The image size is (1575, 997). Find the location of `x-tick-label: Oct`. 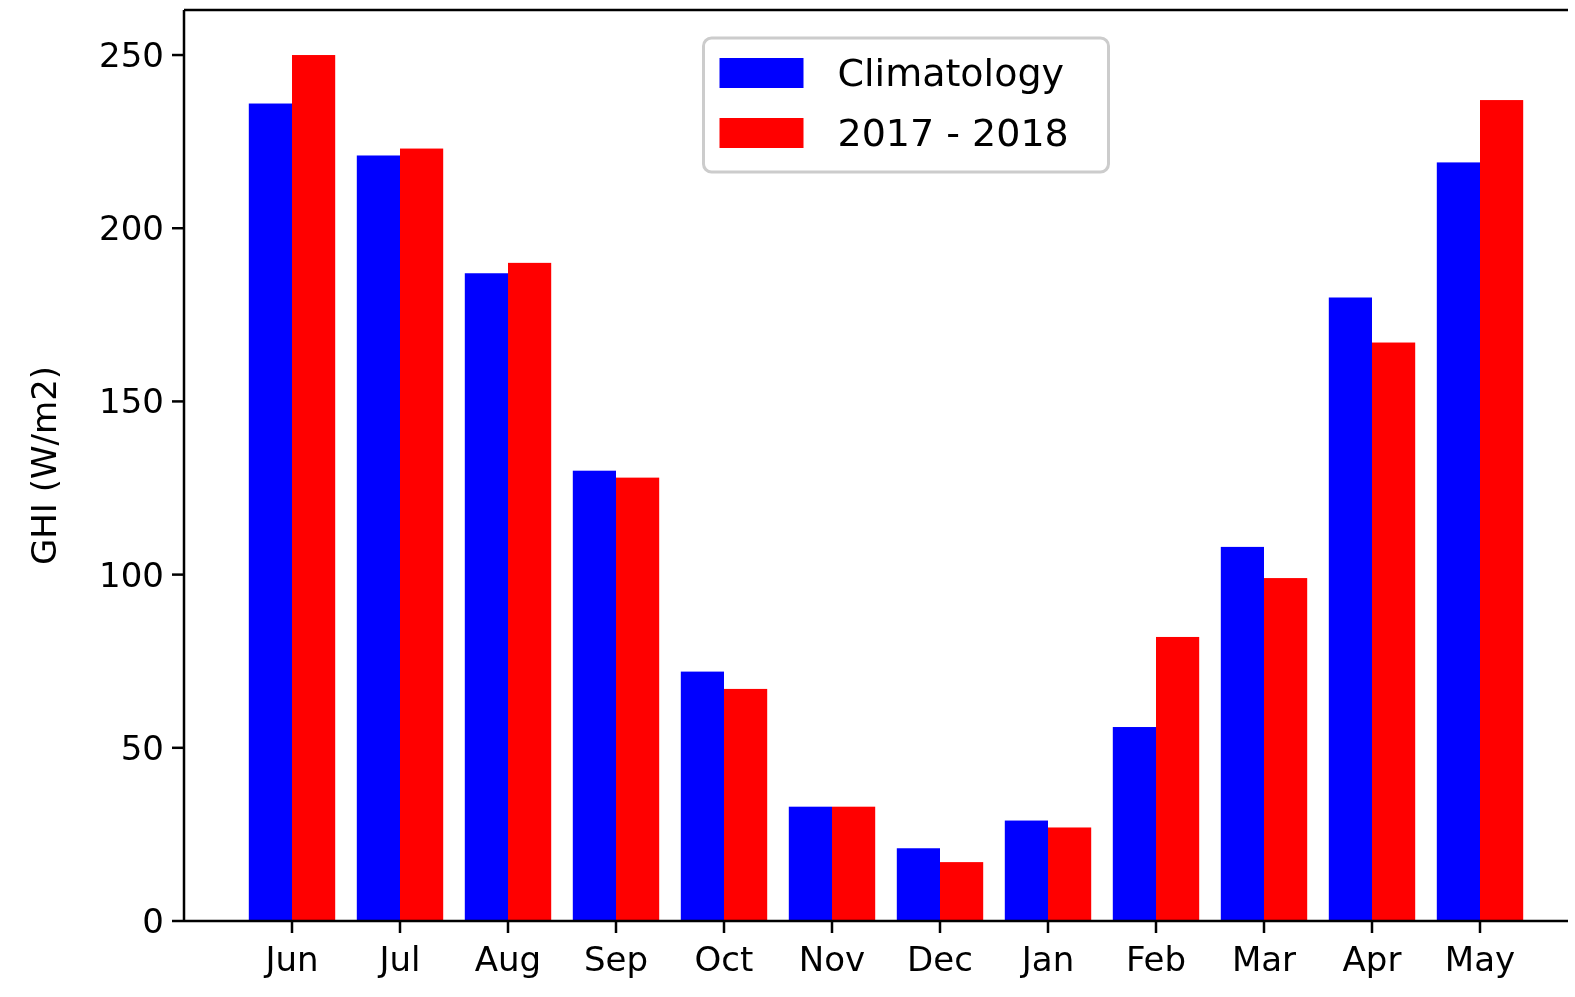

x-tick-label: Oct is located at coordinates (724, 959).